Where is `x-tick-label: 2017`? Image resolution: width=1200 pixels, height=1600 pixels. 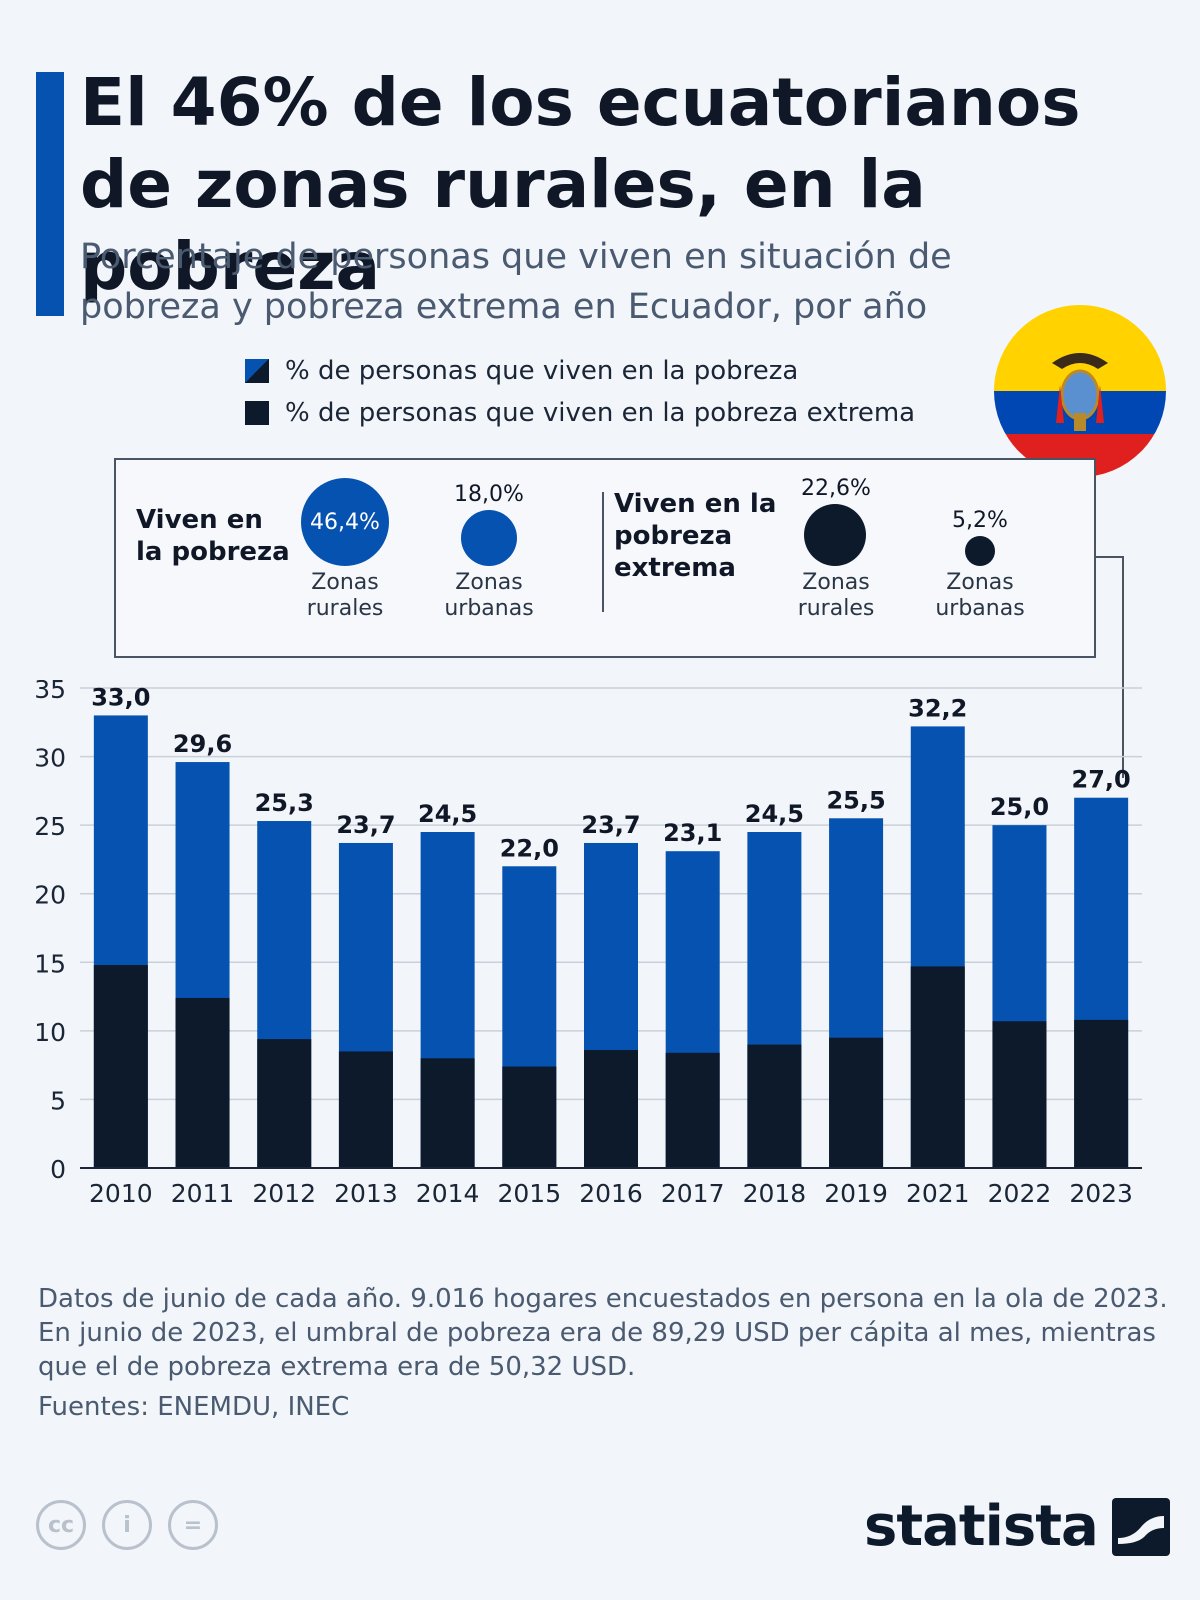
x-tick-label: 2017 is located at coordinates (693, 1193).